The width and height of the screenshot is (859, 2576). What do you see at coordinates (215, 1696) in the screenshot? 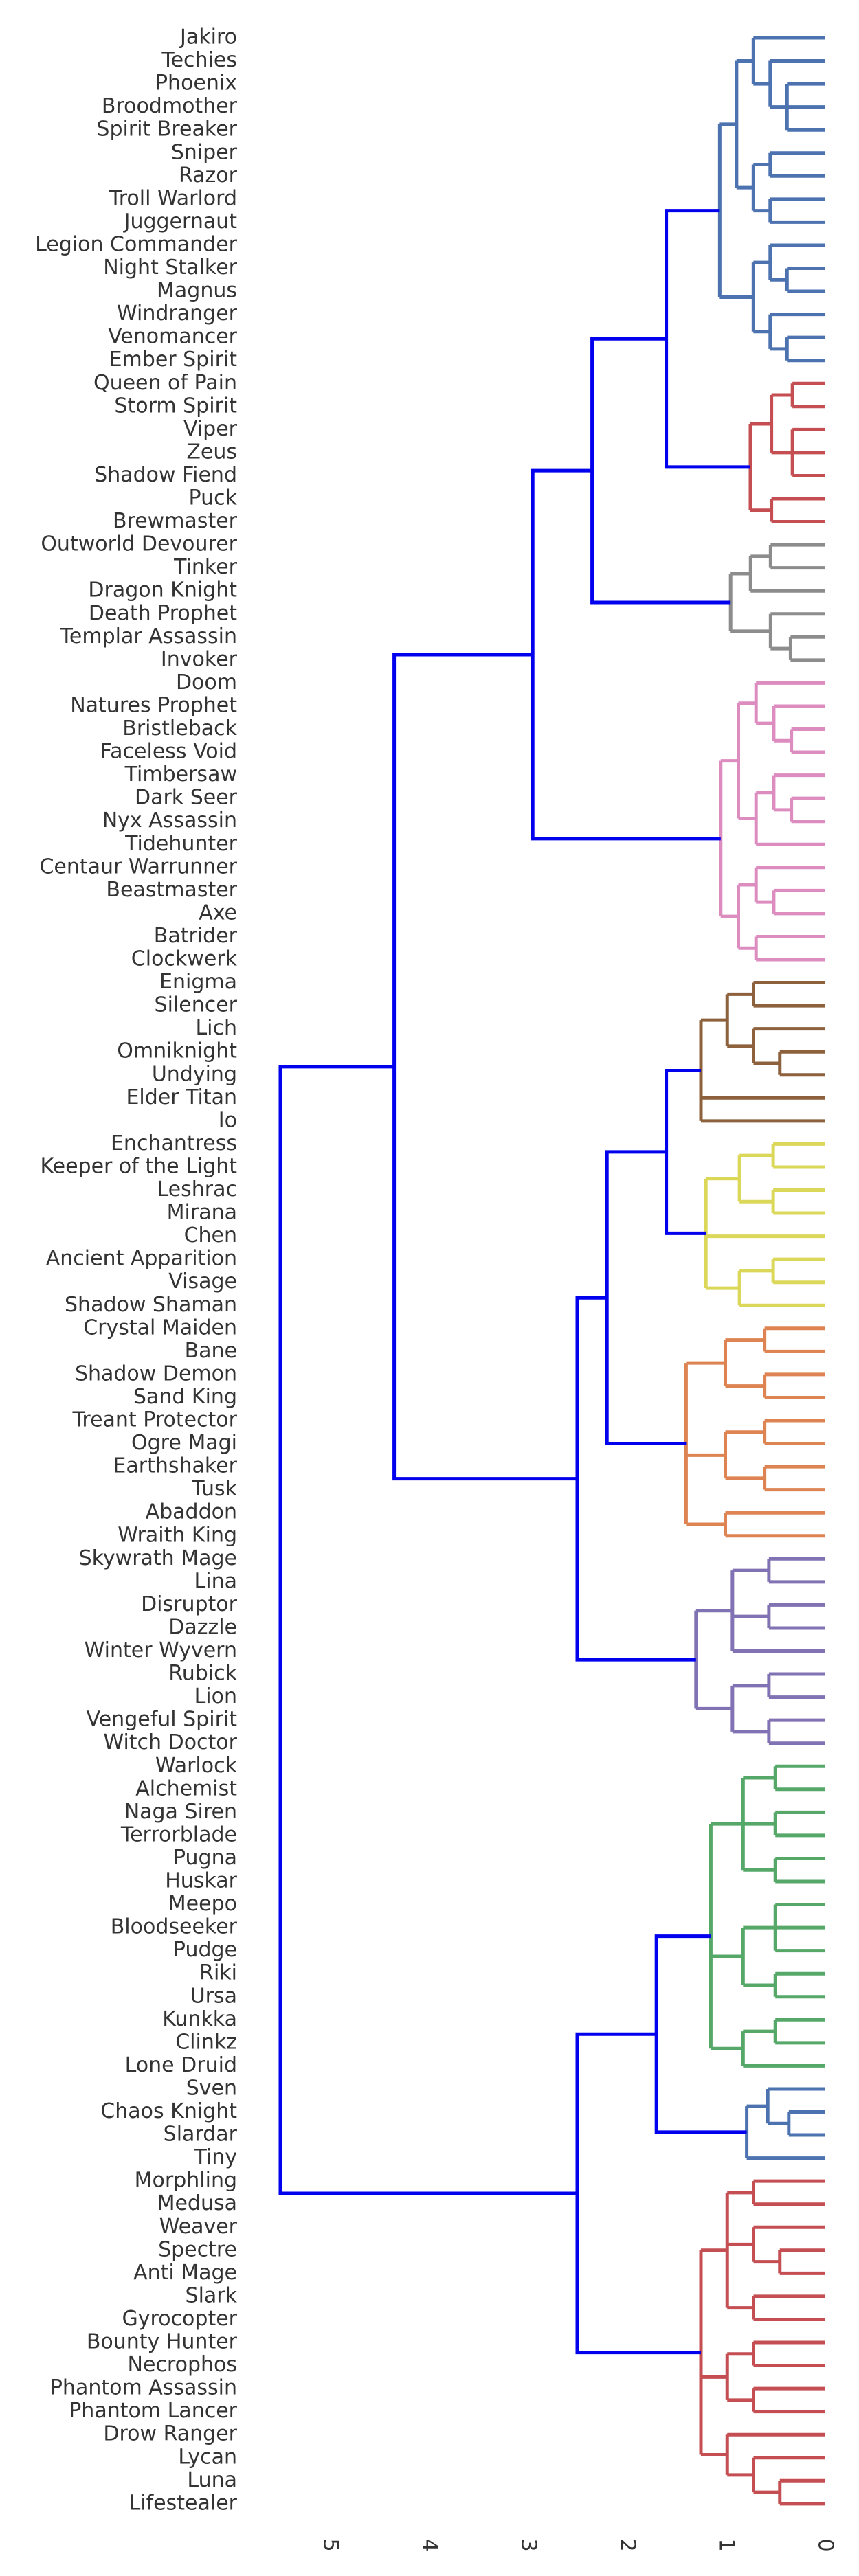
I see `leaf-label: Lion` at bounding box center [215, 1696].